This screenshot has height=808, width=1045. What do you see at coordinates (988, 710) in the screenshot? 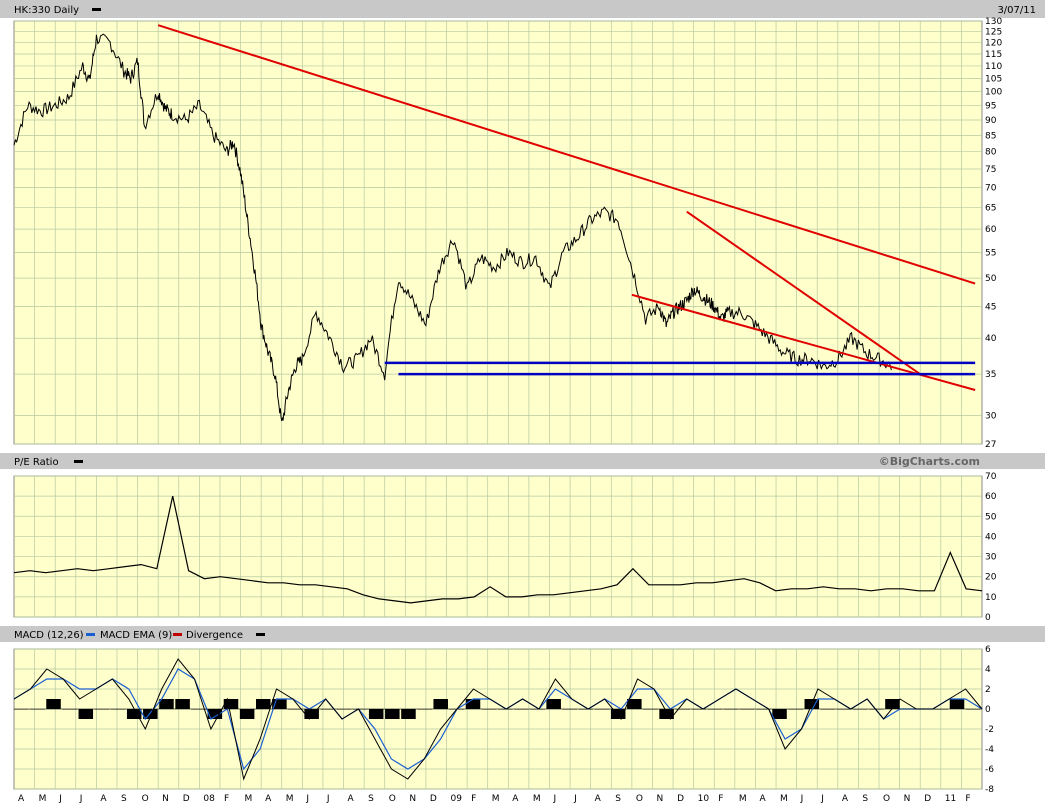
I see `y-tick-label: 0` at bounding box center [988, 710].